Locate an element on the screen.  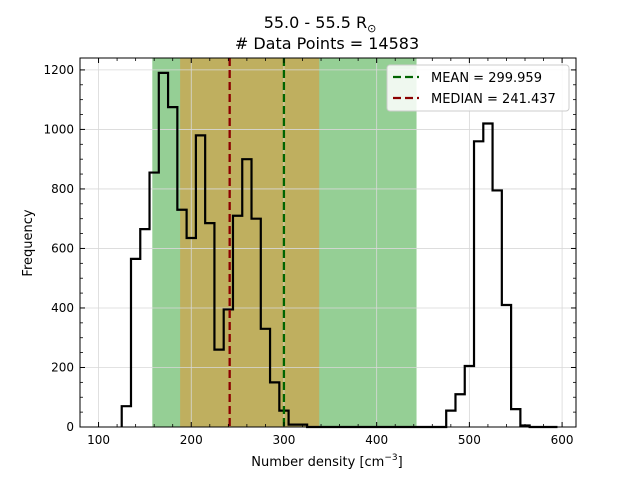
chart-title-line1: 55.0 - 55.5 R⊙ is located at coordinates (320, 24).